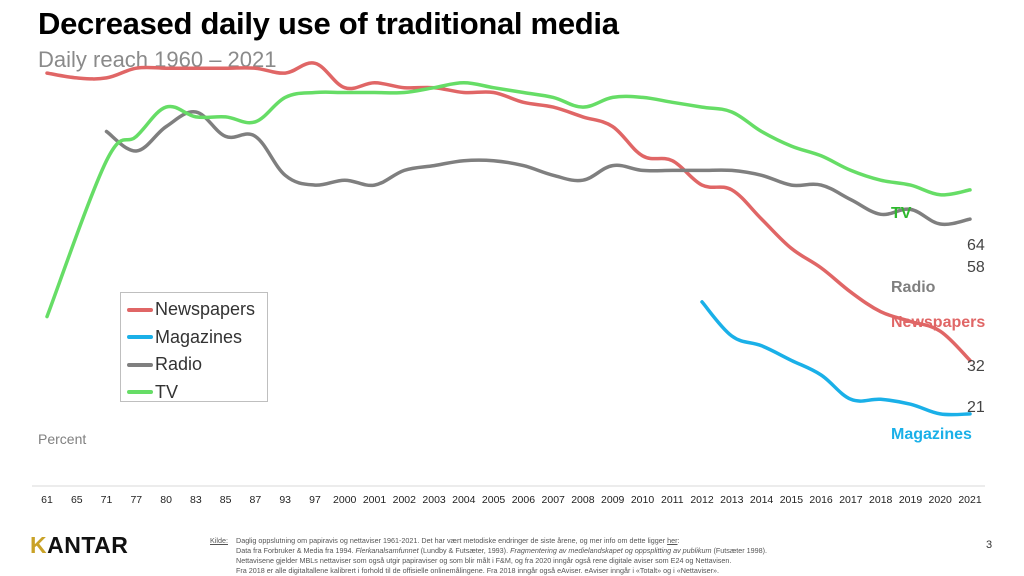 The width and height of the screenshot is (1024, 576). What do you see at coordinates (613, 500) in the screenshot?
I see `x-tick-label: 2009` at bounding box center [613, 500].